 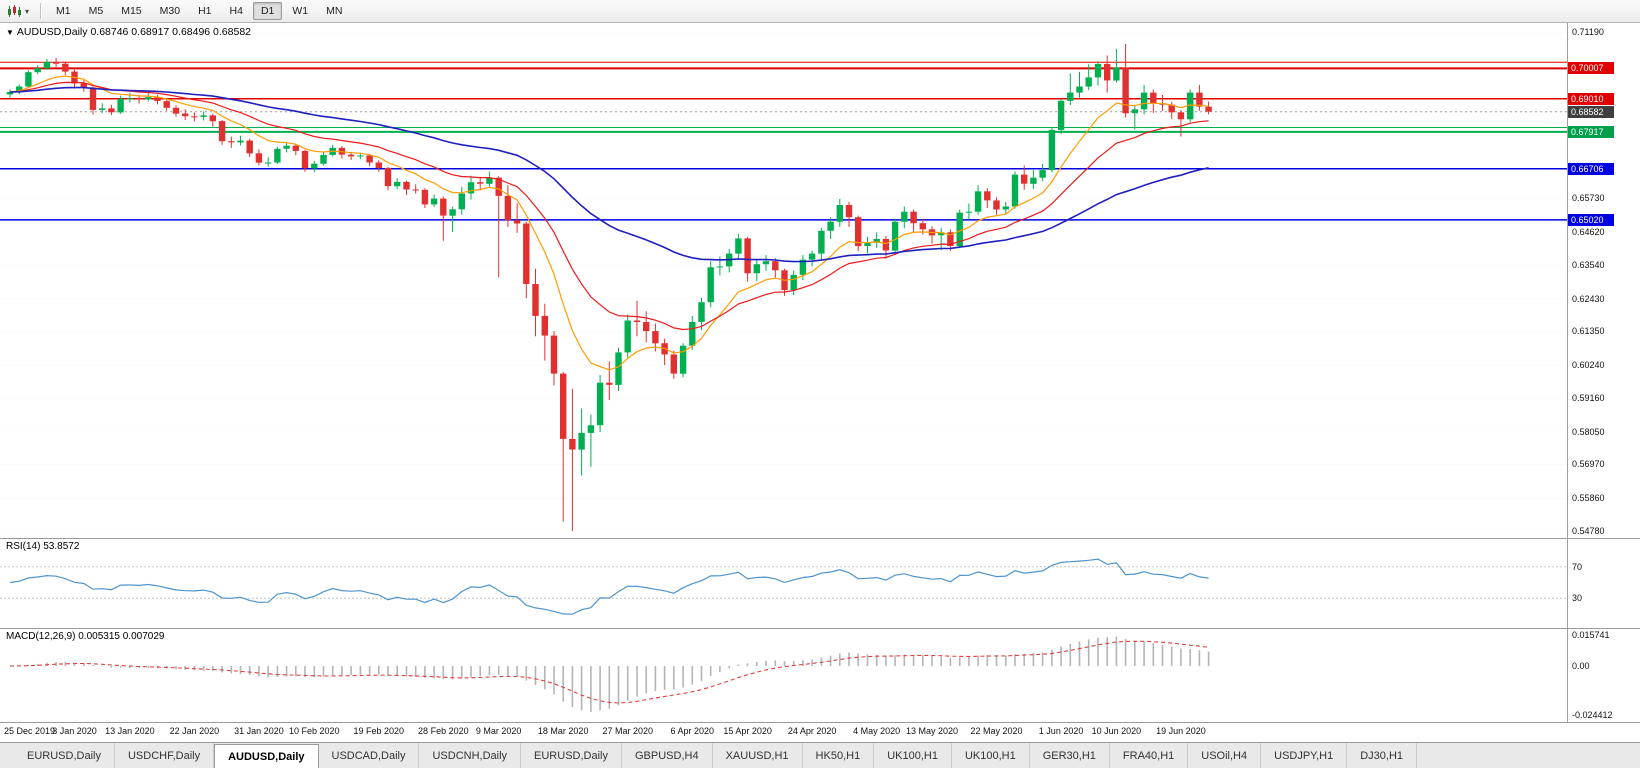 I want to click on date-label: 18 Mar 2020, so click(x=563, y=731).